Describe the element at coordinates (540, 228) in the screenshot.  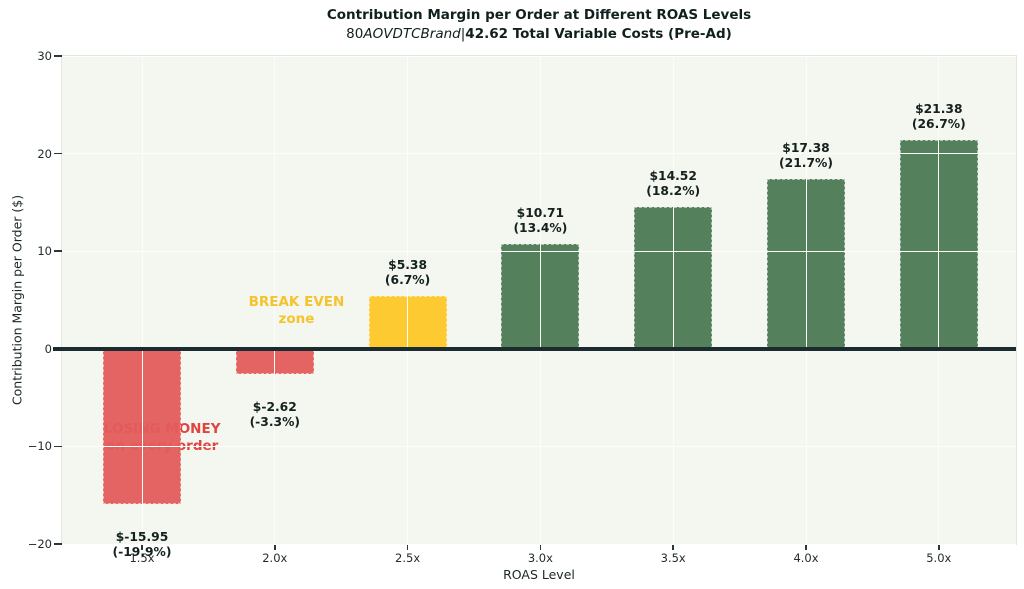
I see `bar-percent-value: (13.4%)` at that location.